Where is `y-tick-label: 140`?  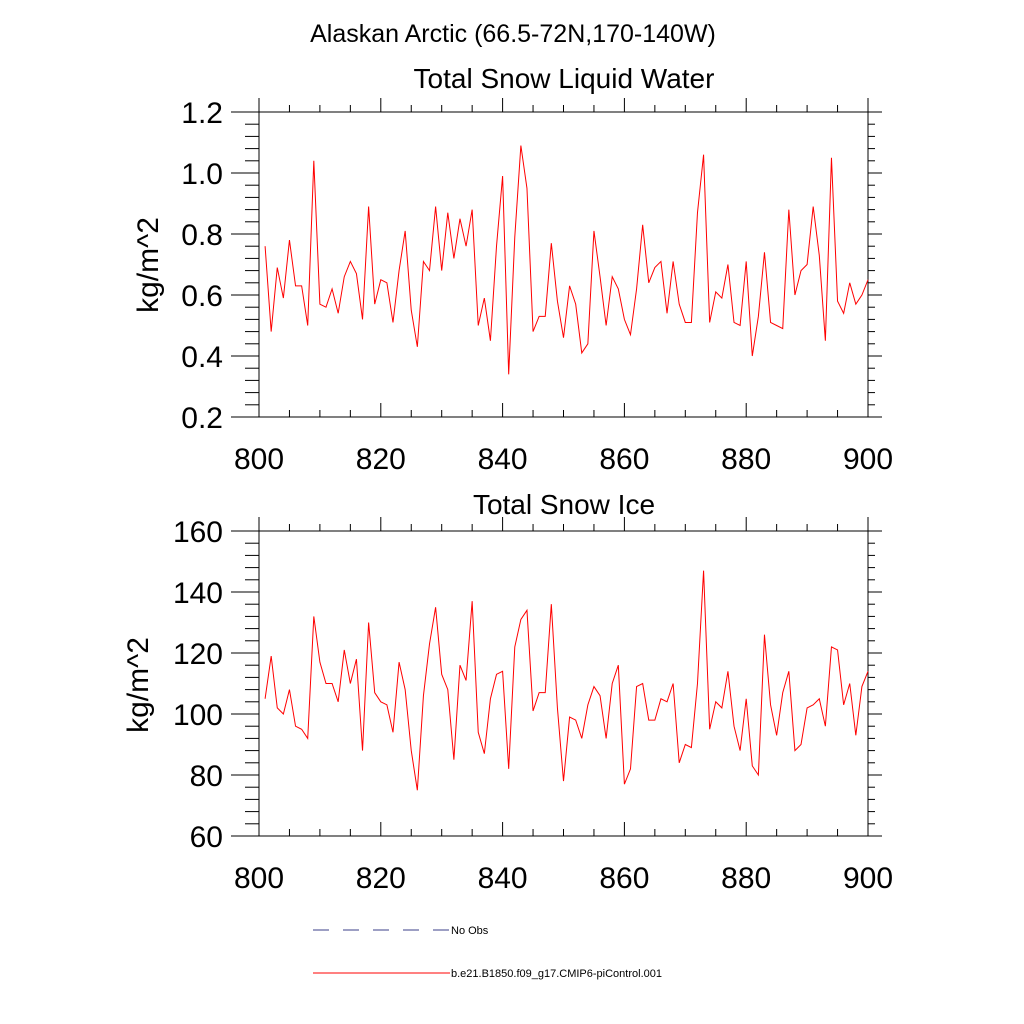
y-tick-label: 140 is located at coordinates (198, 593).